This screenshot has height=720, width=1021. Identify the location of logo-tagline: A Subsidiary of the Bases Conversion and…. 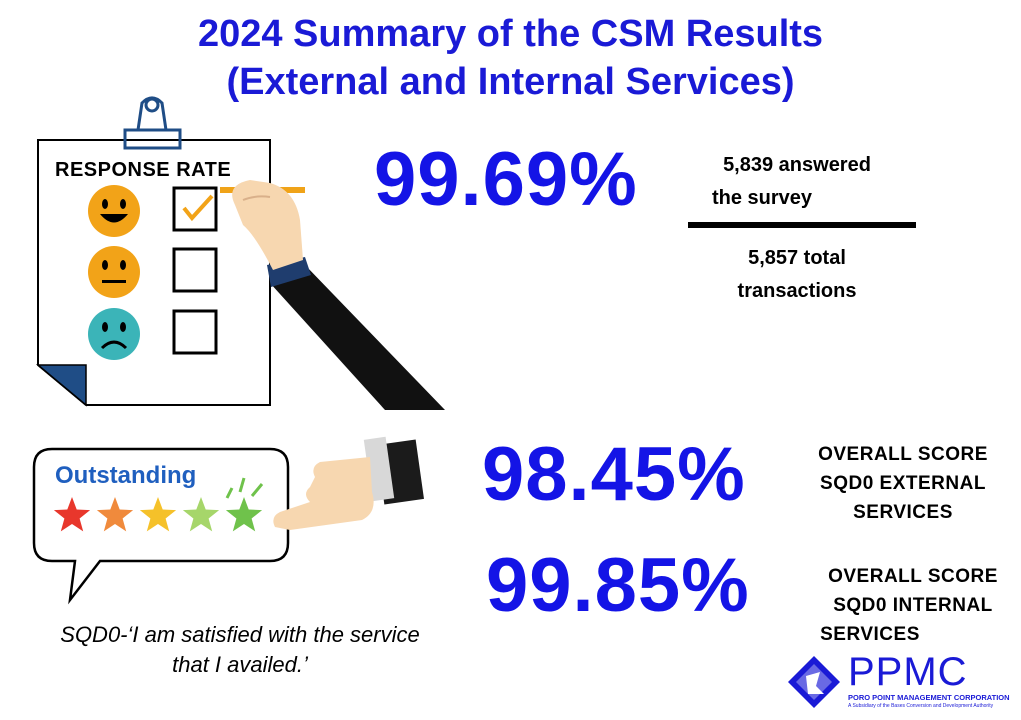
(921, 706).